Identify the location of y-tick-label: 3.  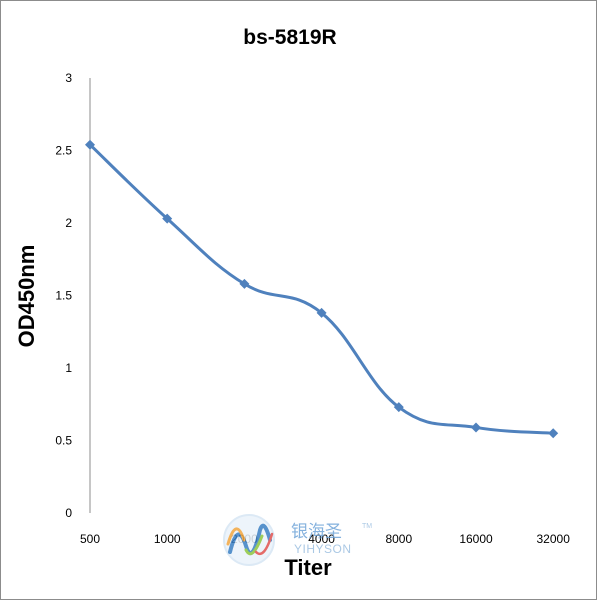
(68, 78).